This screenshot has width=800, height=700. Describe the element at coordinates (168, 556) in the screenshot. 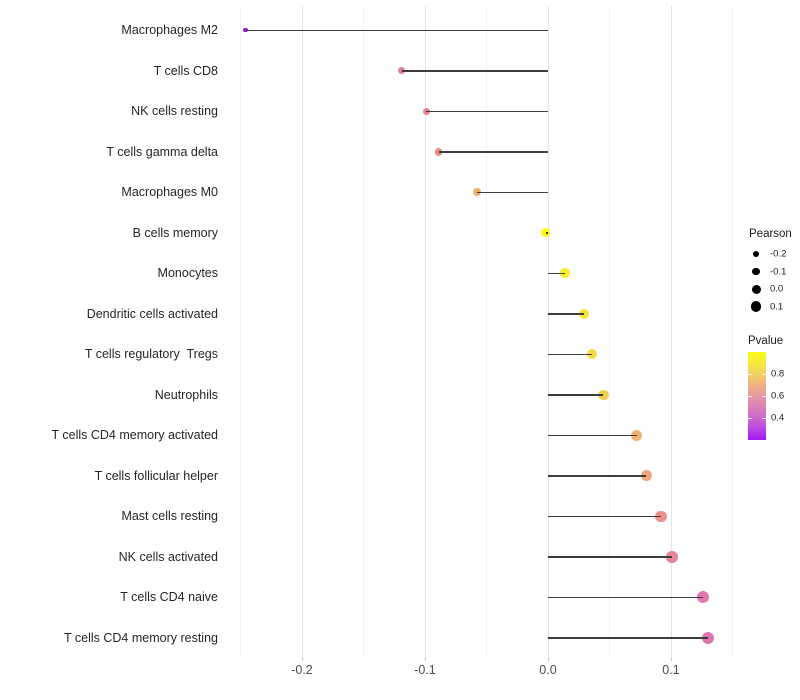

I see `y-axis-label: NK cells activated` at that location.